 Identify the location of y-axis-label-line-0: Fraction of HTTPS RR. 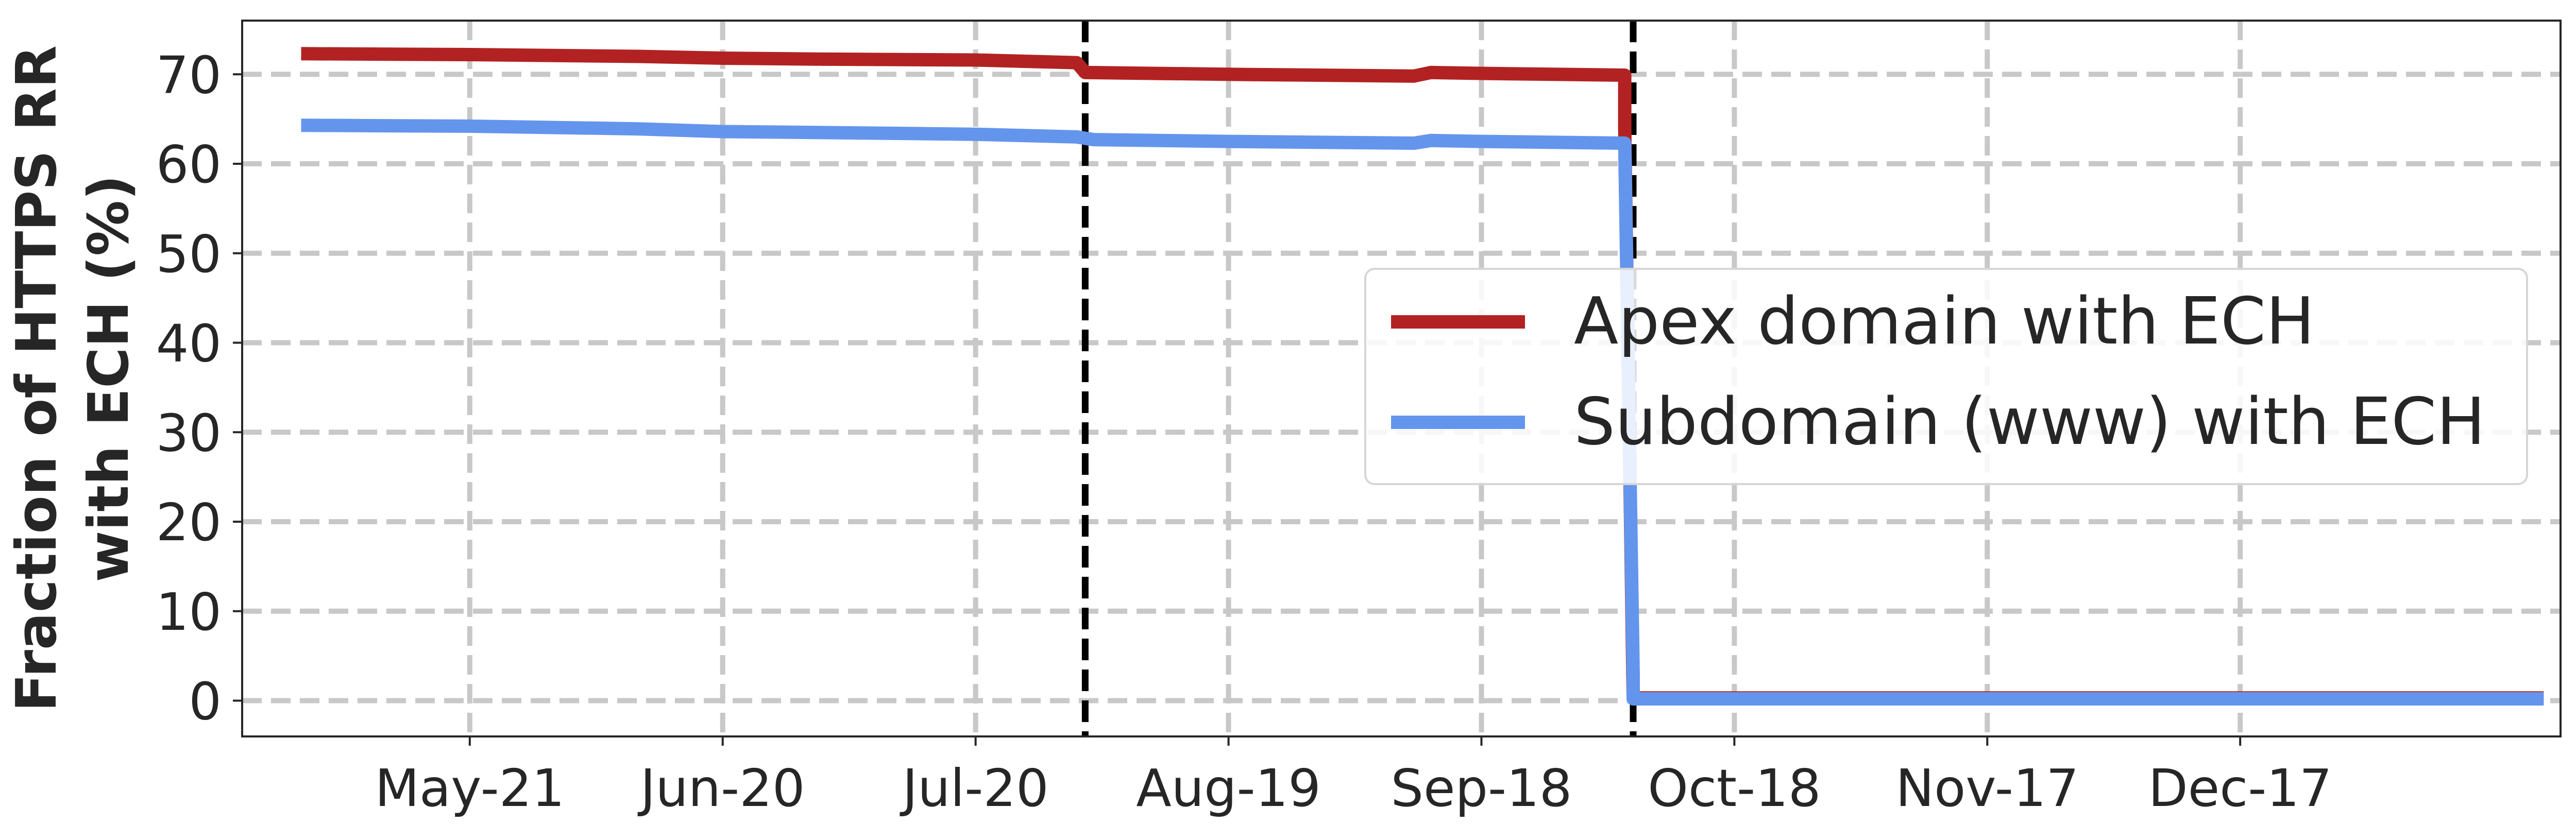
(37, 378).